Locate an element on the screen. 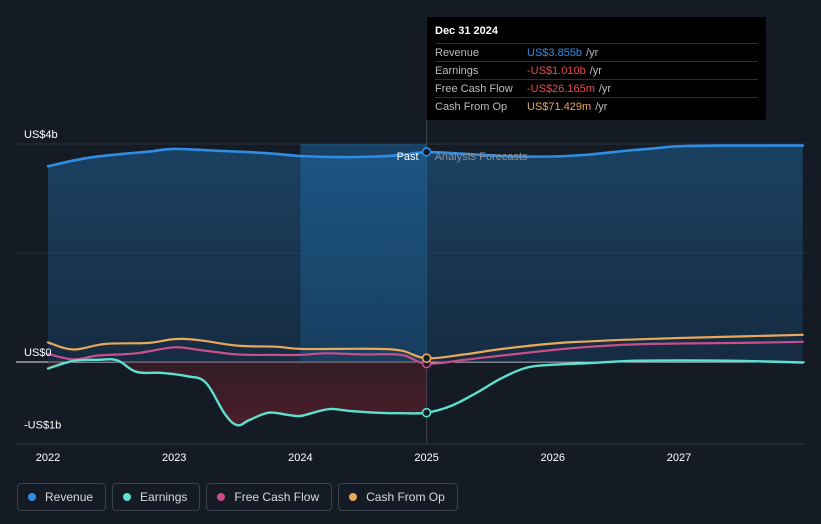  y-tick-label: US$4b is located at coordinates (41, 135).